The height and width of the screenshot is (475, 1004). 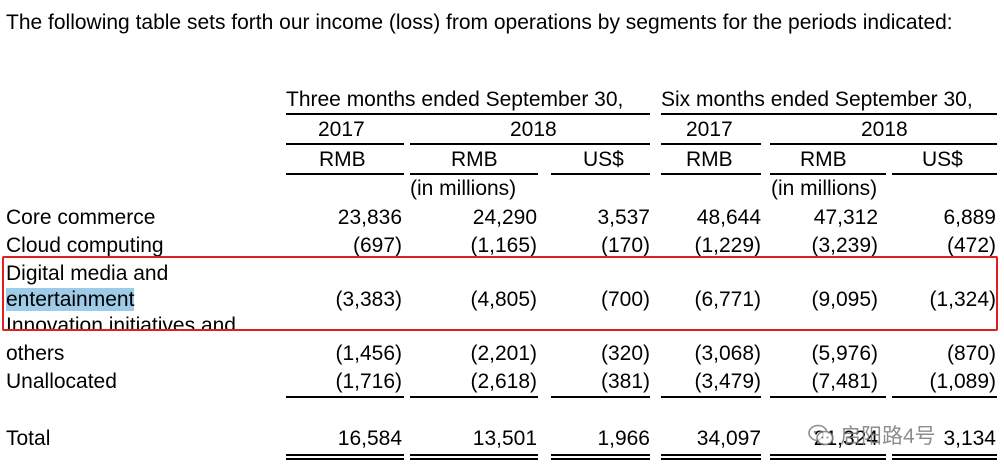 What do you see at coordinates (971, 353) in the screenshot?
I see `table-cell: (870)` at bounding box center [971, 353].